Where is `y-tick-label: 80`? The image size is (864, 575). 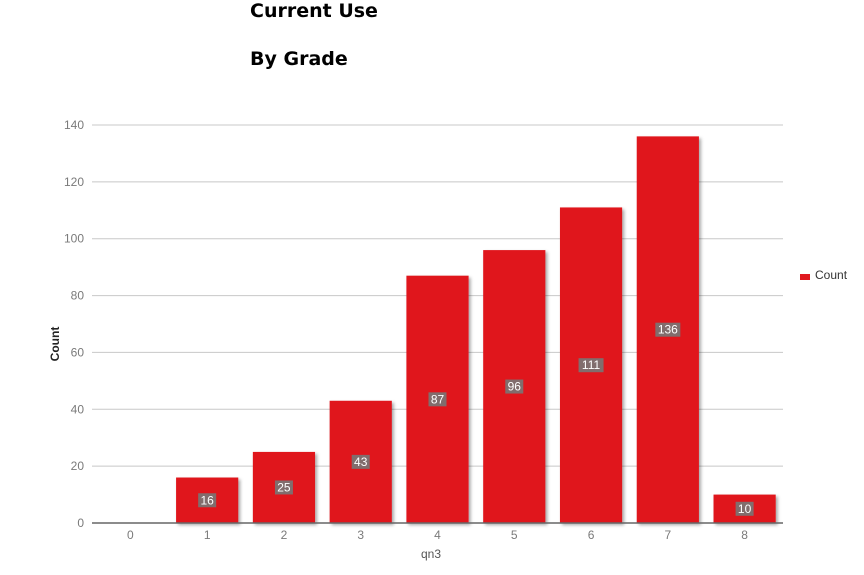
y-tick-label: 80 is located at coordinates (78, 296).